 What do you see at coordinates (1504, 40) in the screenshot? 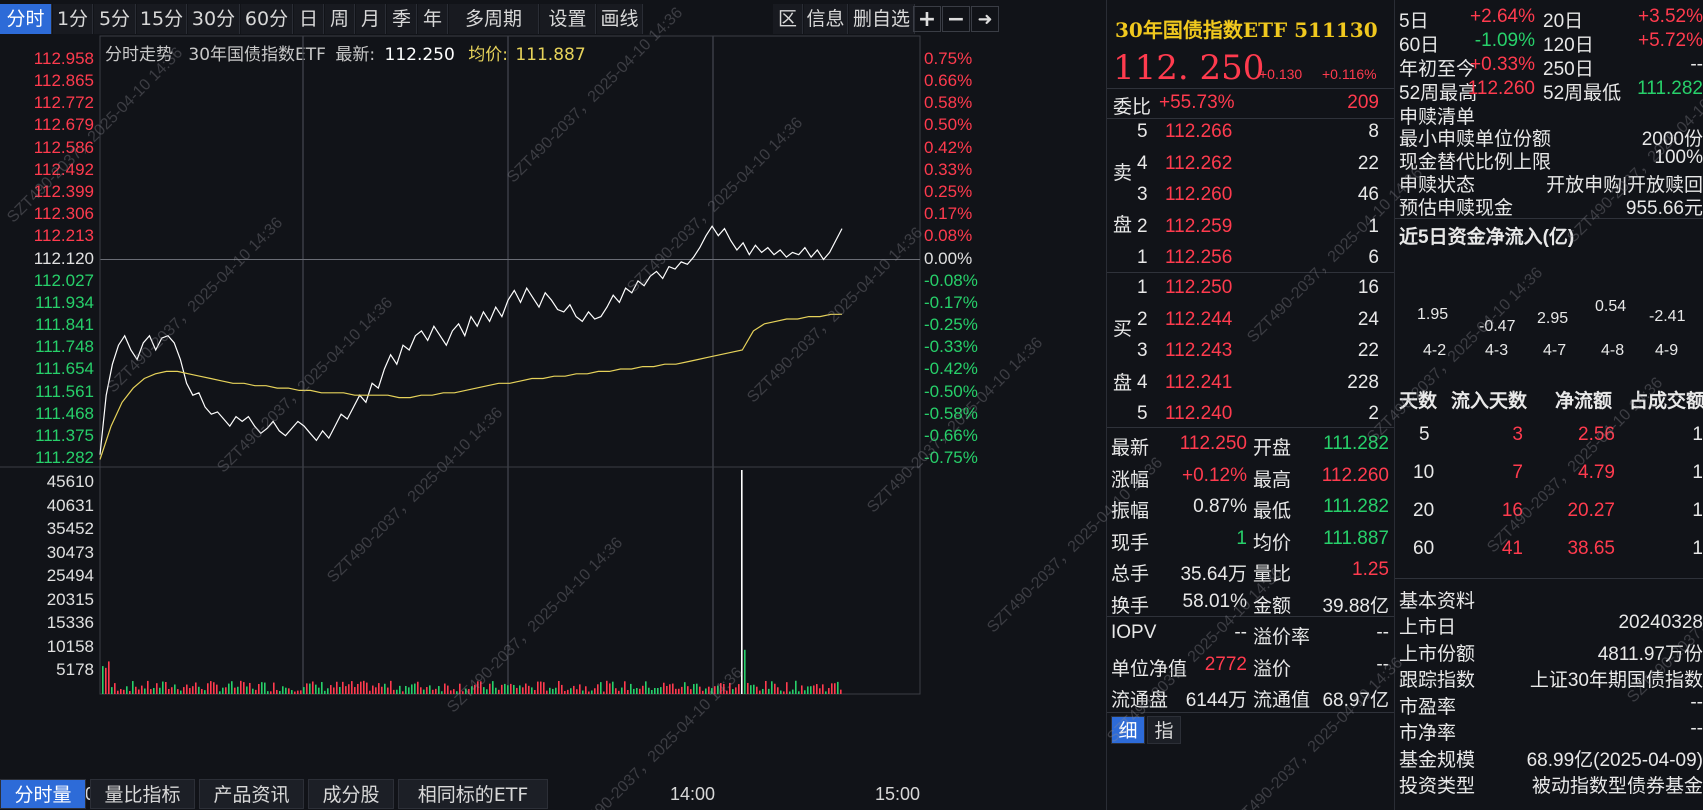
I see `perf-value: -1.09%` at bounding box center [1504, 40].